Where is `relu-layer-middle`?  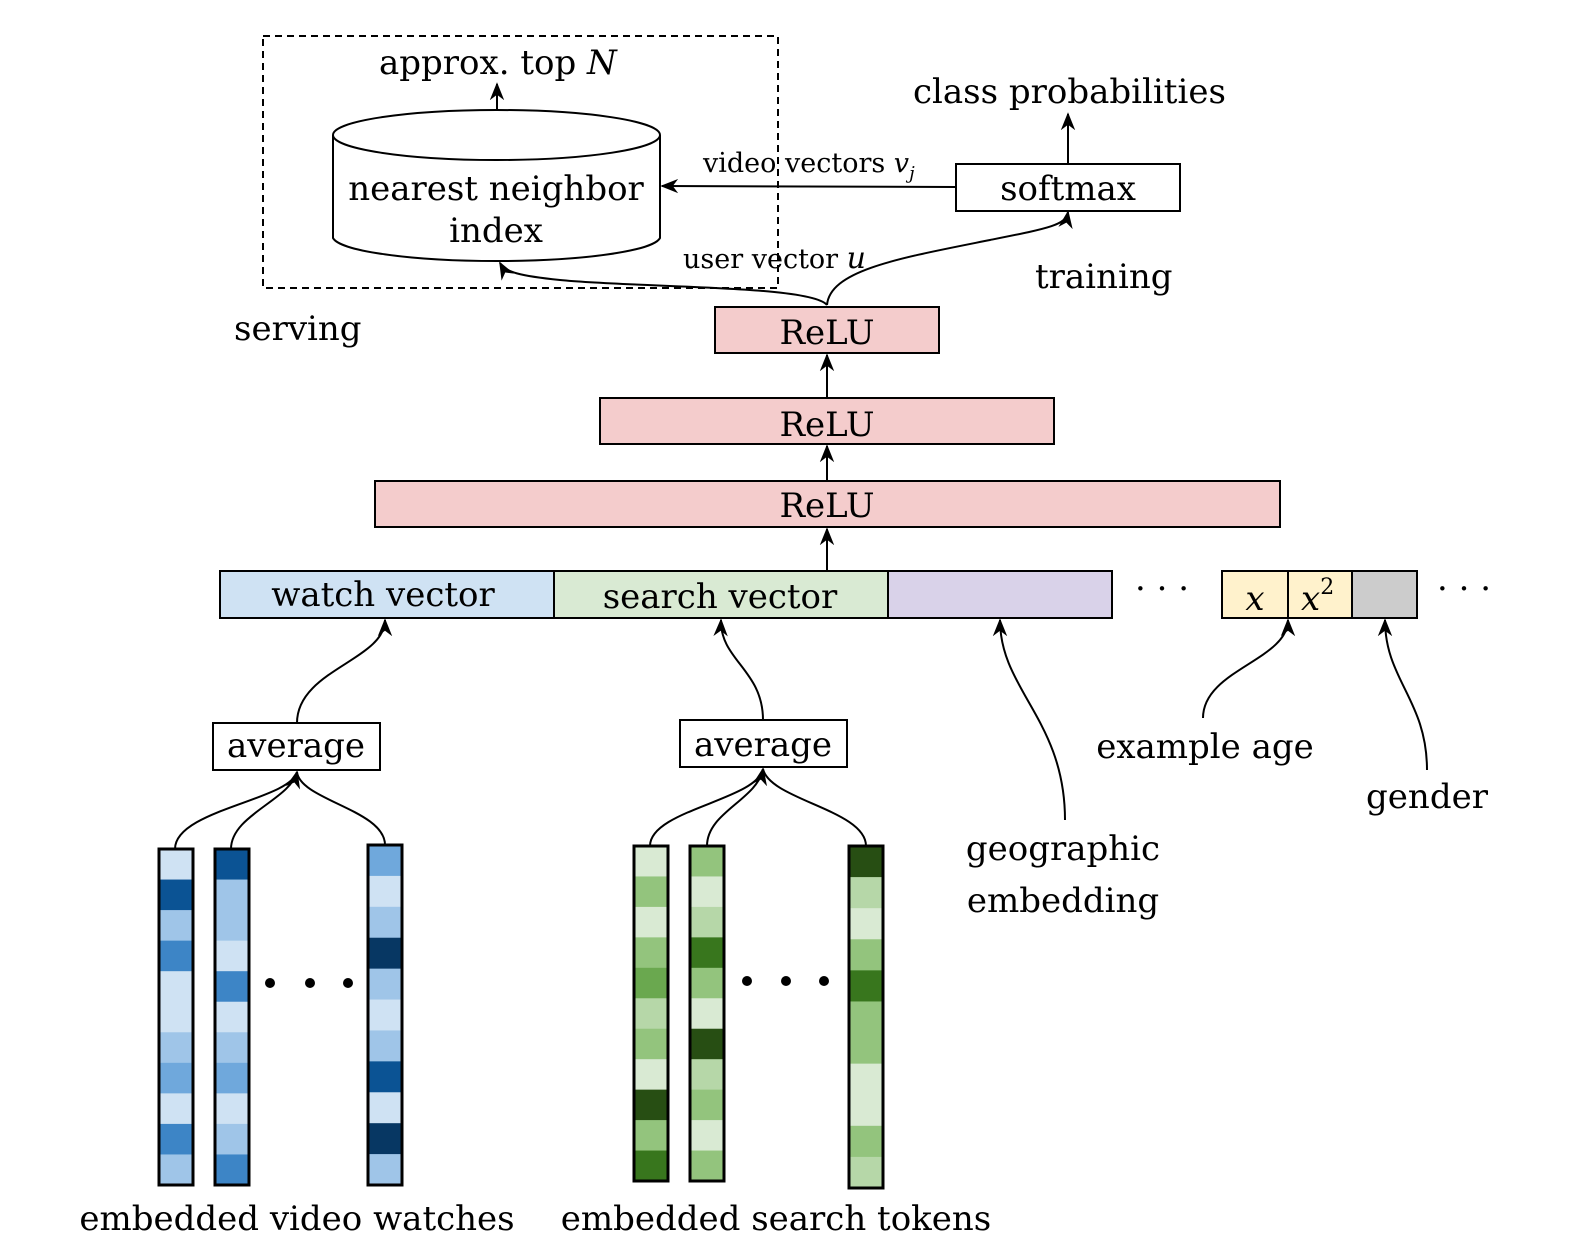 relu-layer-middle is located at coordinates (827, 421).